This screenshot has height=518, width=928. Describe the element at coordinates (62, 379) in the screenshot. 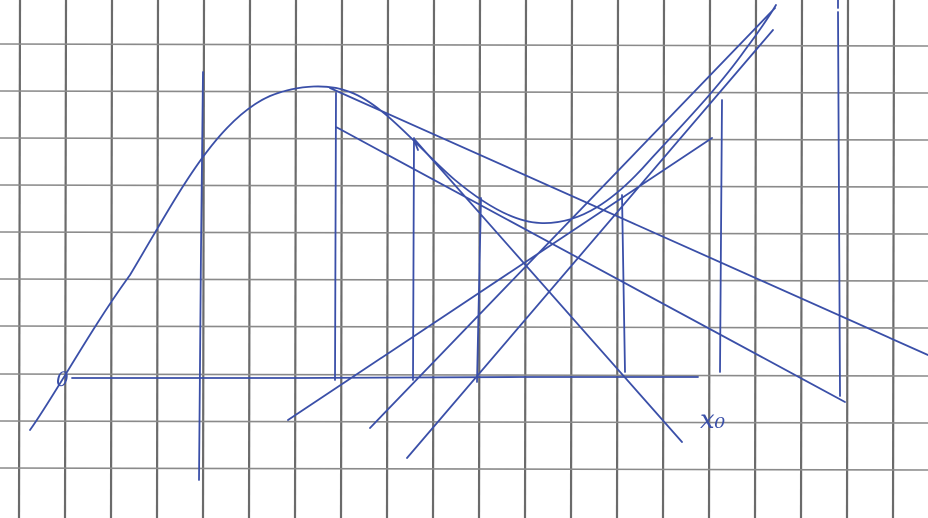

I see `origin-label: 0` at that location.